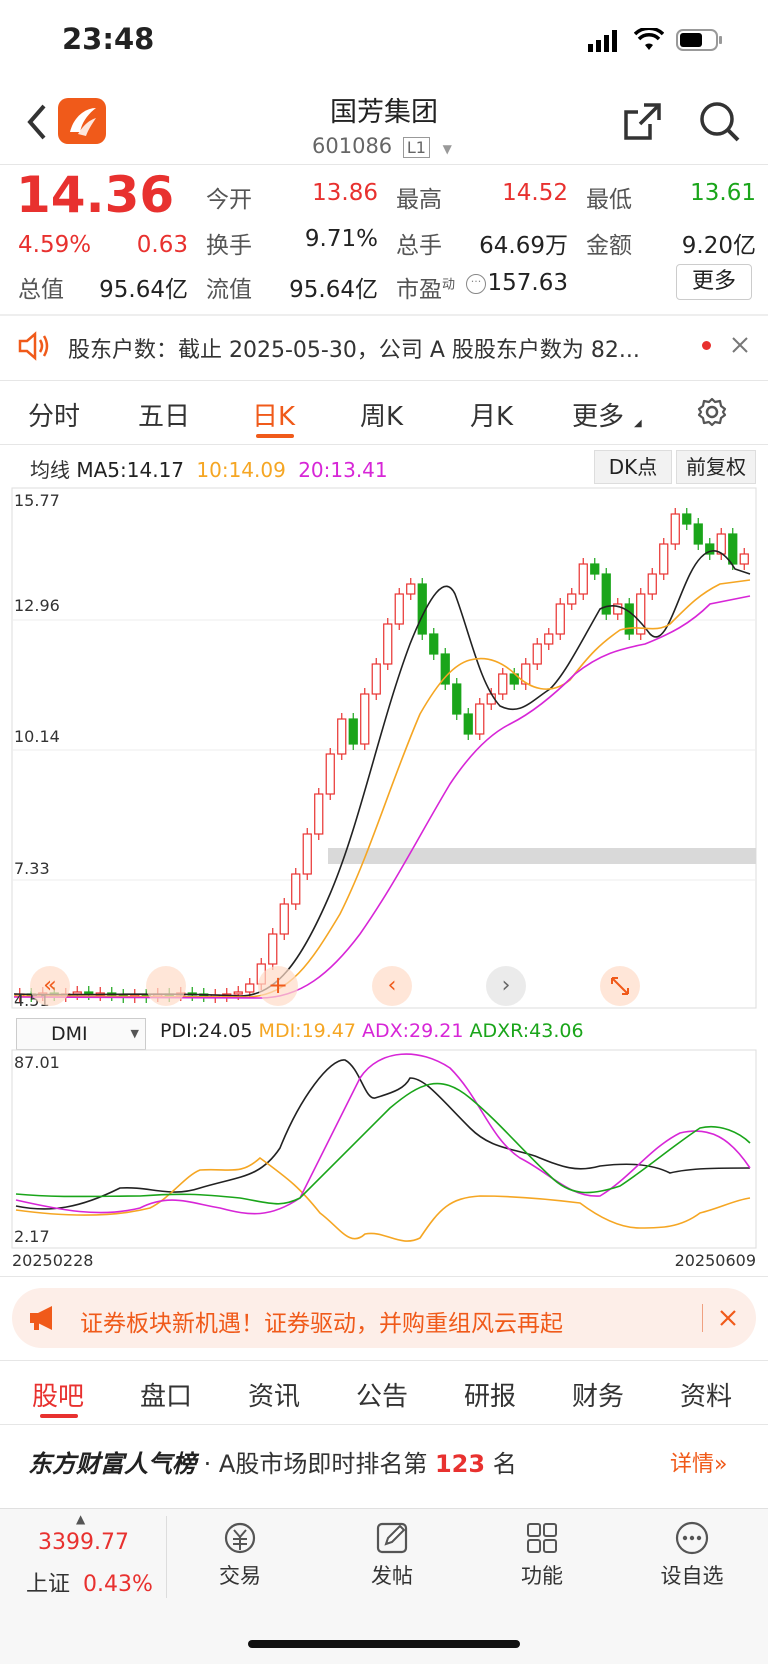 Image resolution: width=768 pixels, height=1664 pixels. Describe the element at coordinates (692, 1555) in the screenshot. I see `nav-watchlist: 设自选` at that location.